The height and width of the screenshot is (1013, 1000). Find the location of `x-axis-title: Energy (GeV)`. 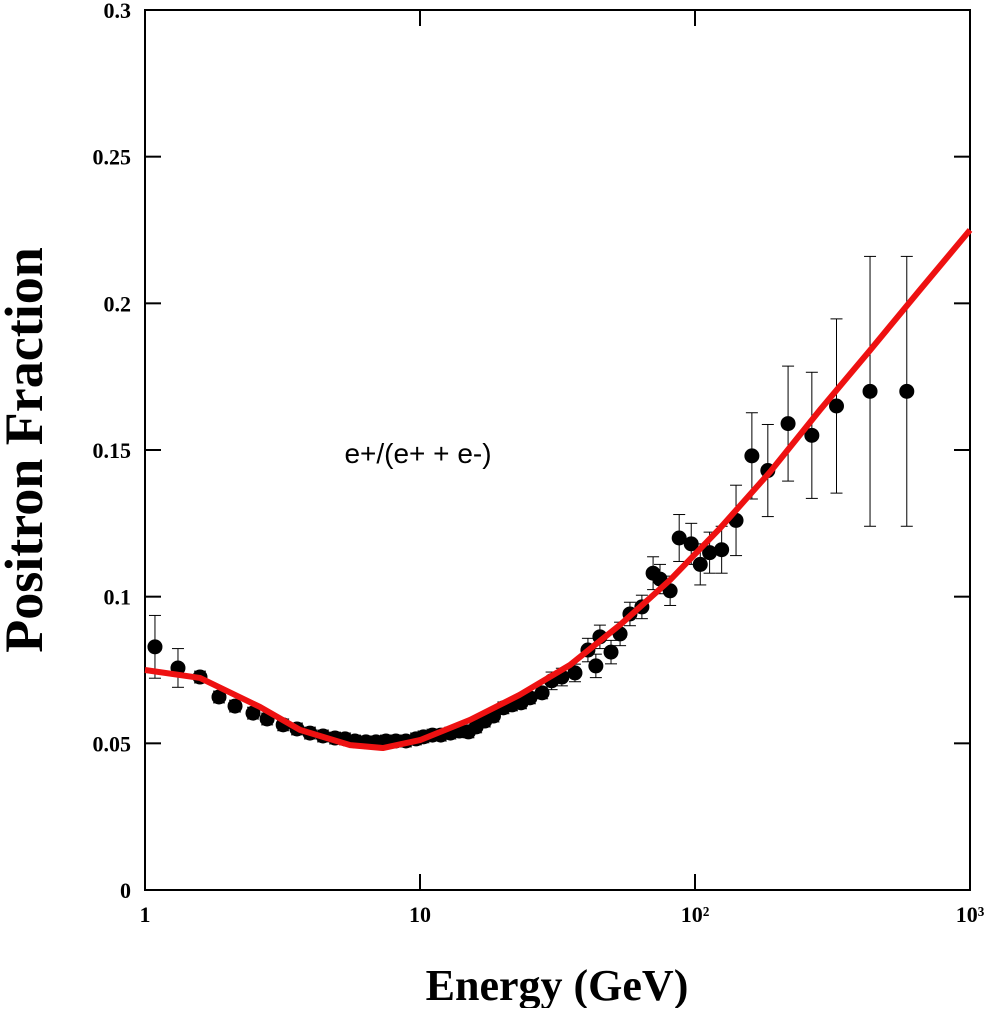

x-axis-title: Energy (GeV) is located at coordinates (557, 984).